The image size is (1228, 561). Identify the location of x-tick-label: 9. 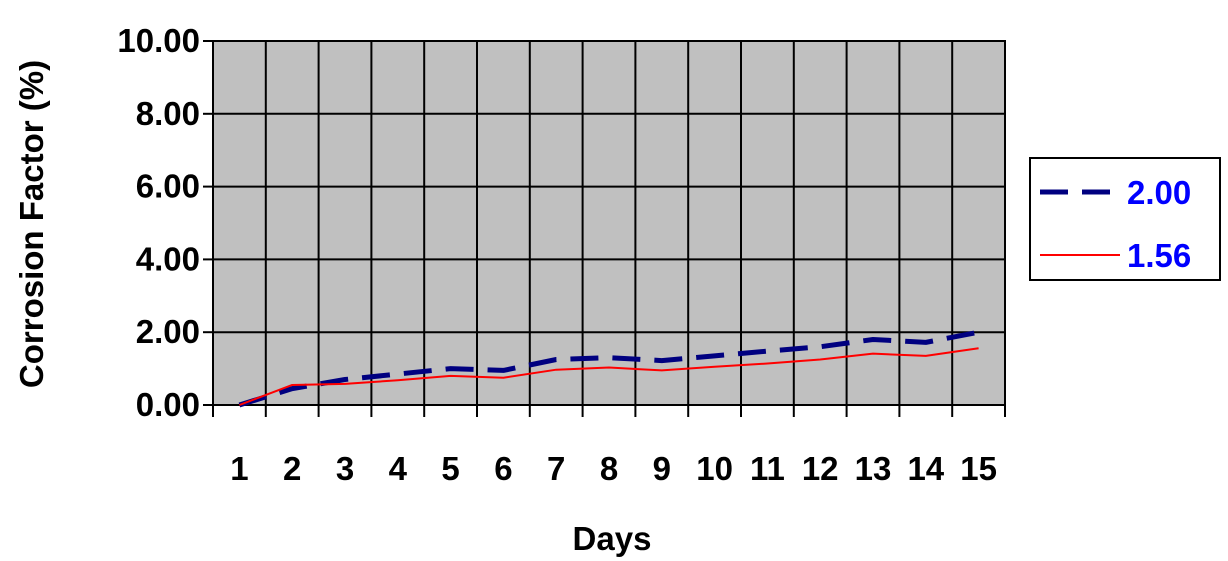
(662, 468).